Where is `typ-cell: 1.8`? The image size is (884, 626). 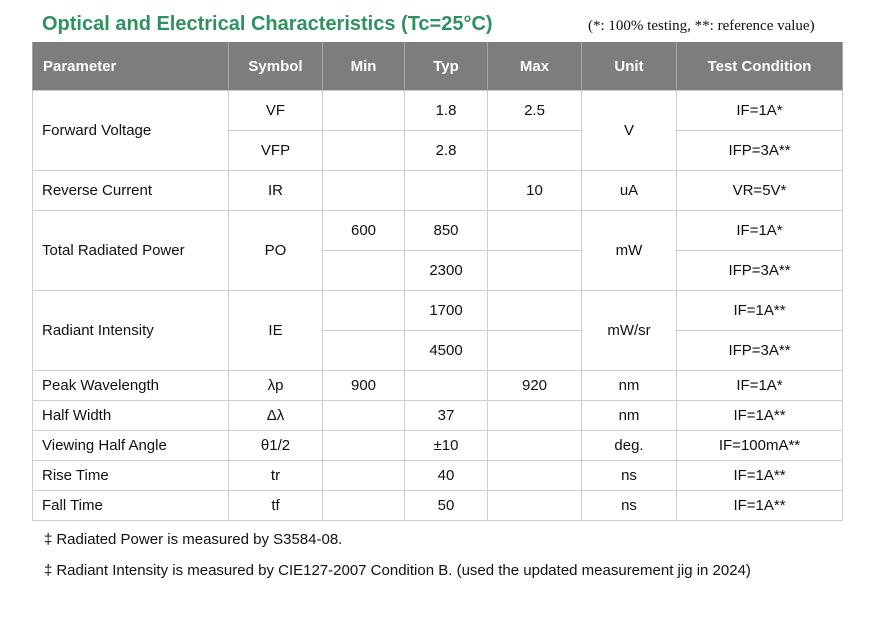 typ-cell: 1.8 is located at coordinates (446, 110).